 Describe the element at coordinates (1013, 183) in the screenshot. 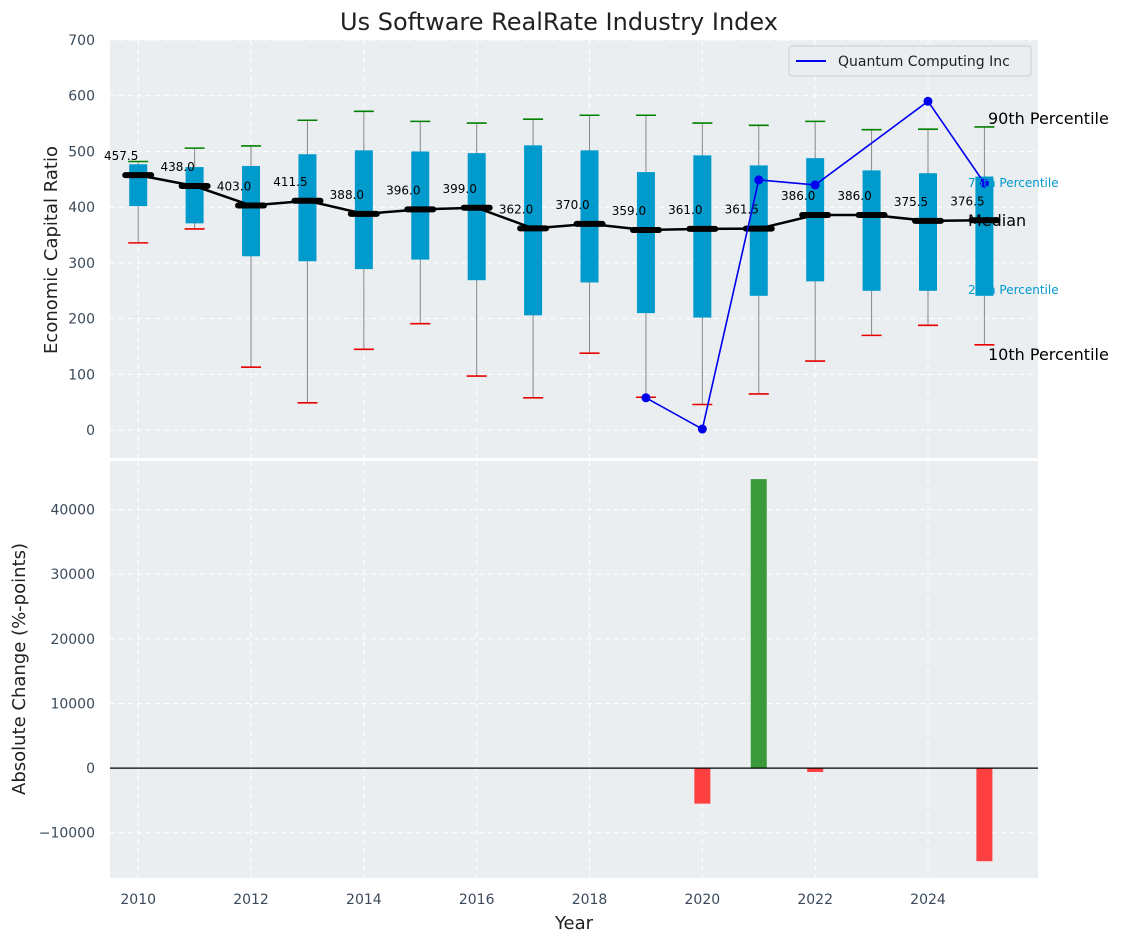

I see `annotation-p75: 75th Percentile` at that location.